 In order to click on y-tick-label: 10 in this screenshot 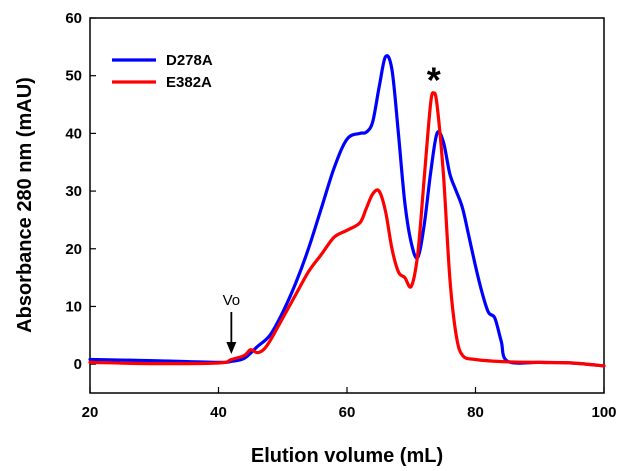, I will do `click(73, 306)`.